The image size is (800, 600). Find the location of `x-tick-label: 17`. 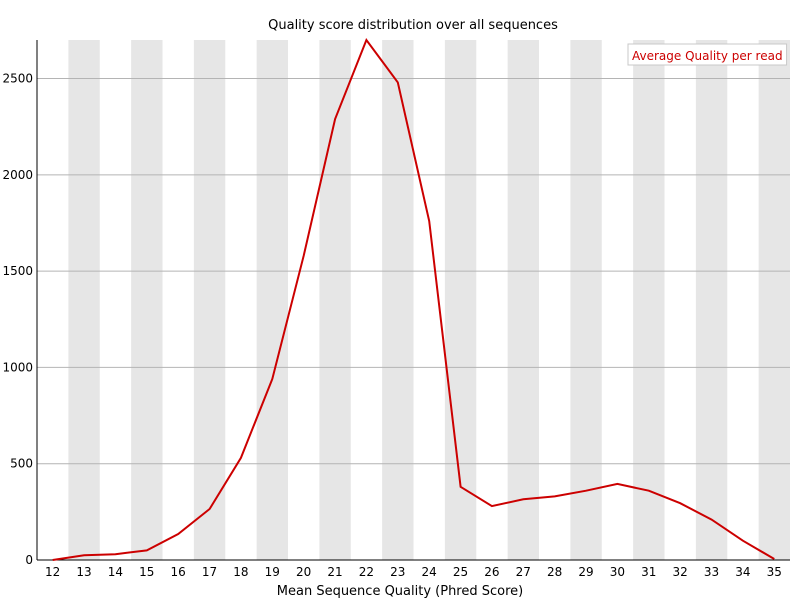

x-tick-label: 17 is located at coordinates (209, 572).